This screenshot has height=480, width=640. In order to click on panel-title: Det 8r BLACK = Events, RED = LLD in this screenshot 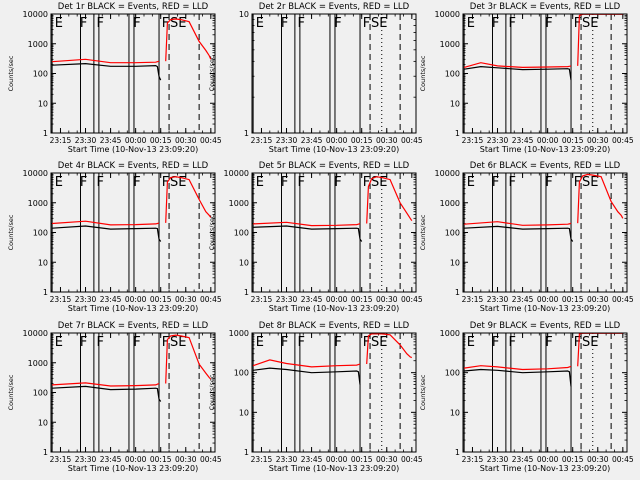, I will do `click(334, 326)`.